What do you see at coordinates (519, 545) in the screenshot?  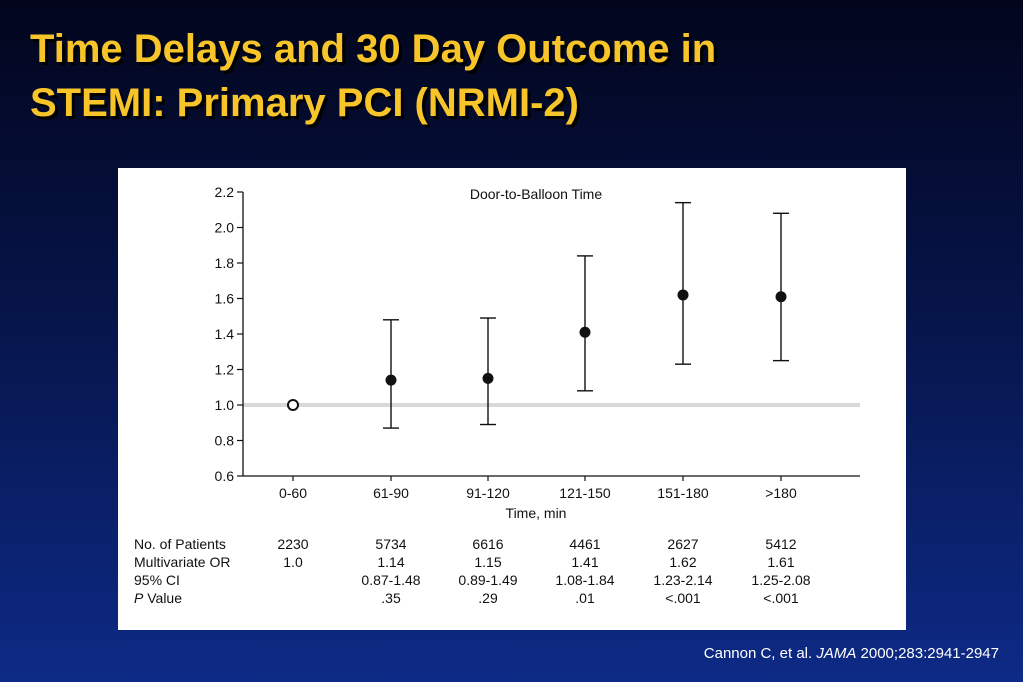 I see `row-patients: No. of Patients 2230 5734 6616 4461 2627 5412` at bounding box center [519, 545].